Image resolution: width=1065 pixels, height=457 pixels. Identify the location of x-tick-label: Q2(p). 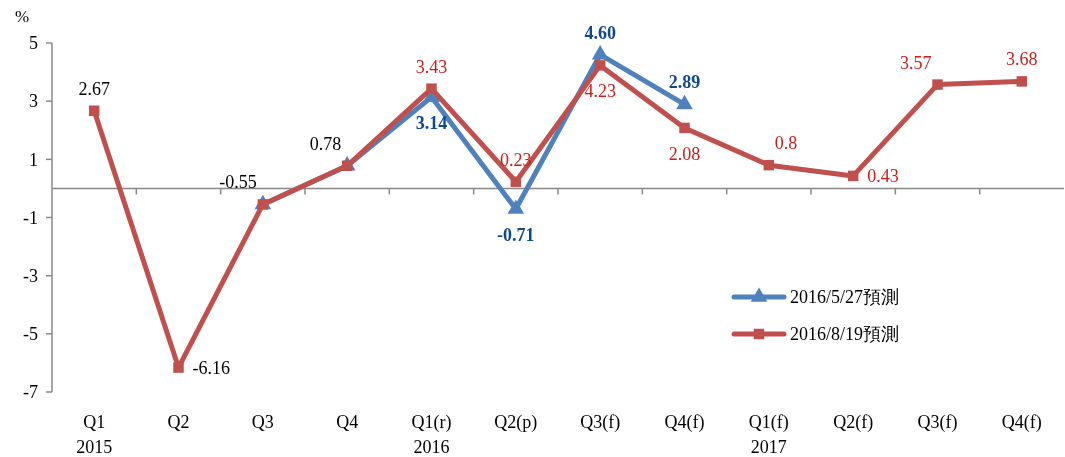
(516, 422).